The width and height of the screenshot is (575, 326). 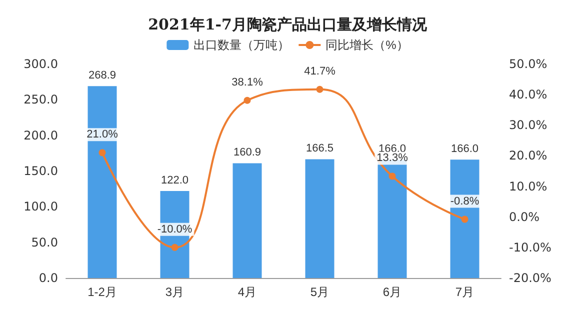 I want to click on y2-tick-label: 20.0%, so click(x=528, y=155).